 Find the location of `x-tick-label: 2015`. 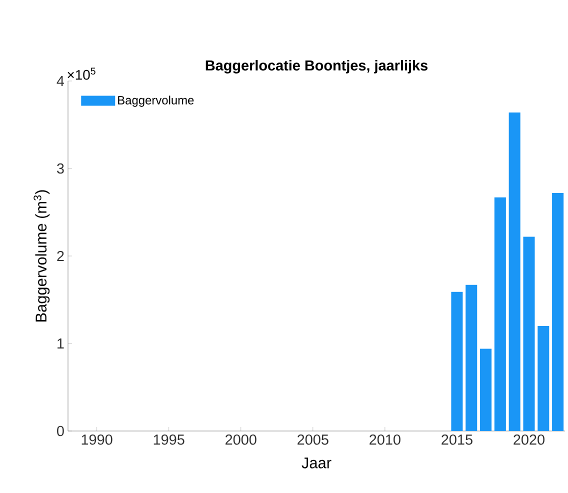

x-tick-label: 2015 is located at coordinates (457, 439).